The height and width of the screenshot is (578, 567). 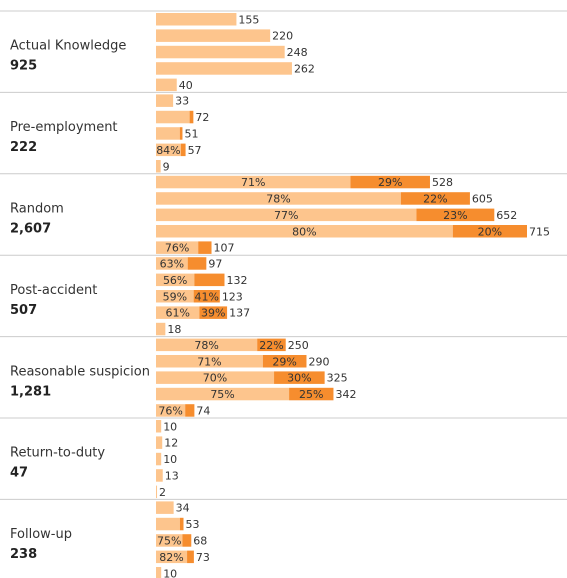 I want to click on bar-value-label: 107, so click(x=224, y=248).